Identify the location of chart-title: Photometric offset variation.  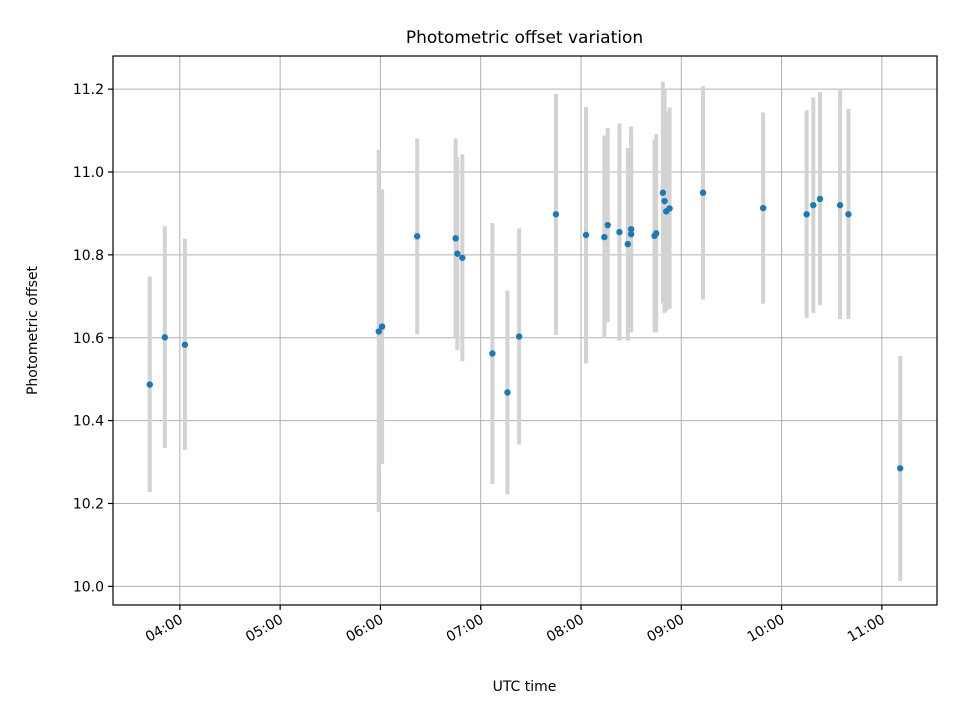
(524, 38).